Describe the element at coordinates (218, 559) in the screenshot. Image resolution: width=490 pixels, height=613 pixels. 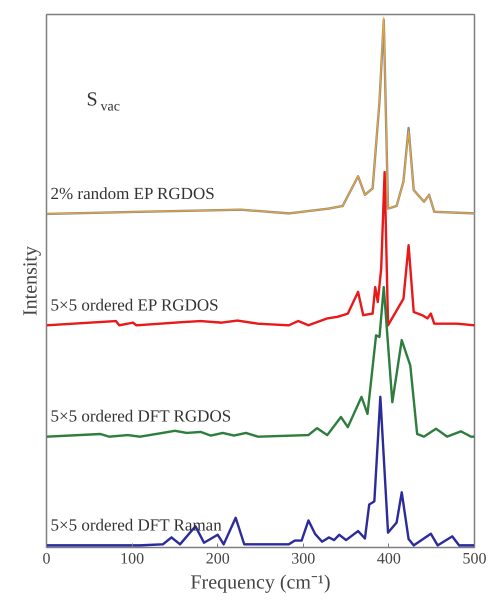
I see `x-tick-label: 200` at that location.